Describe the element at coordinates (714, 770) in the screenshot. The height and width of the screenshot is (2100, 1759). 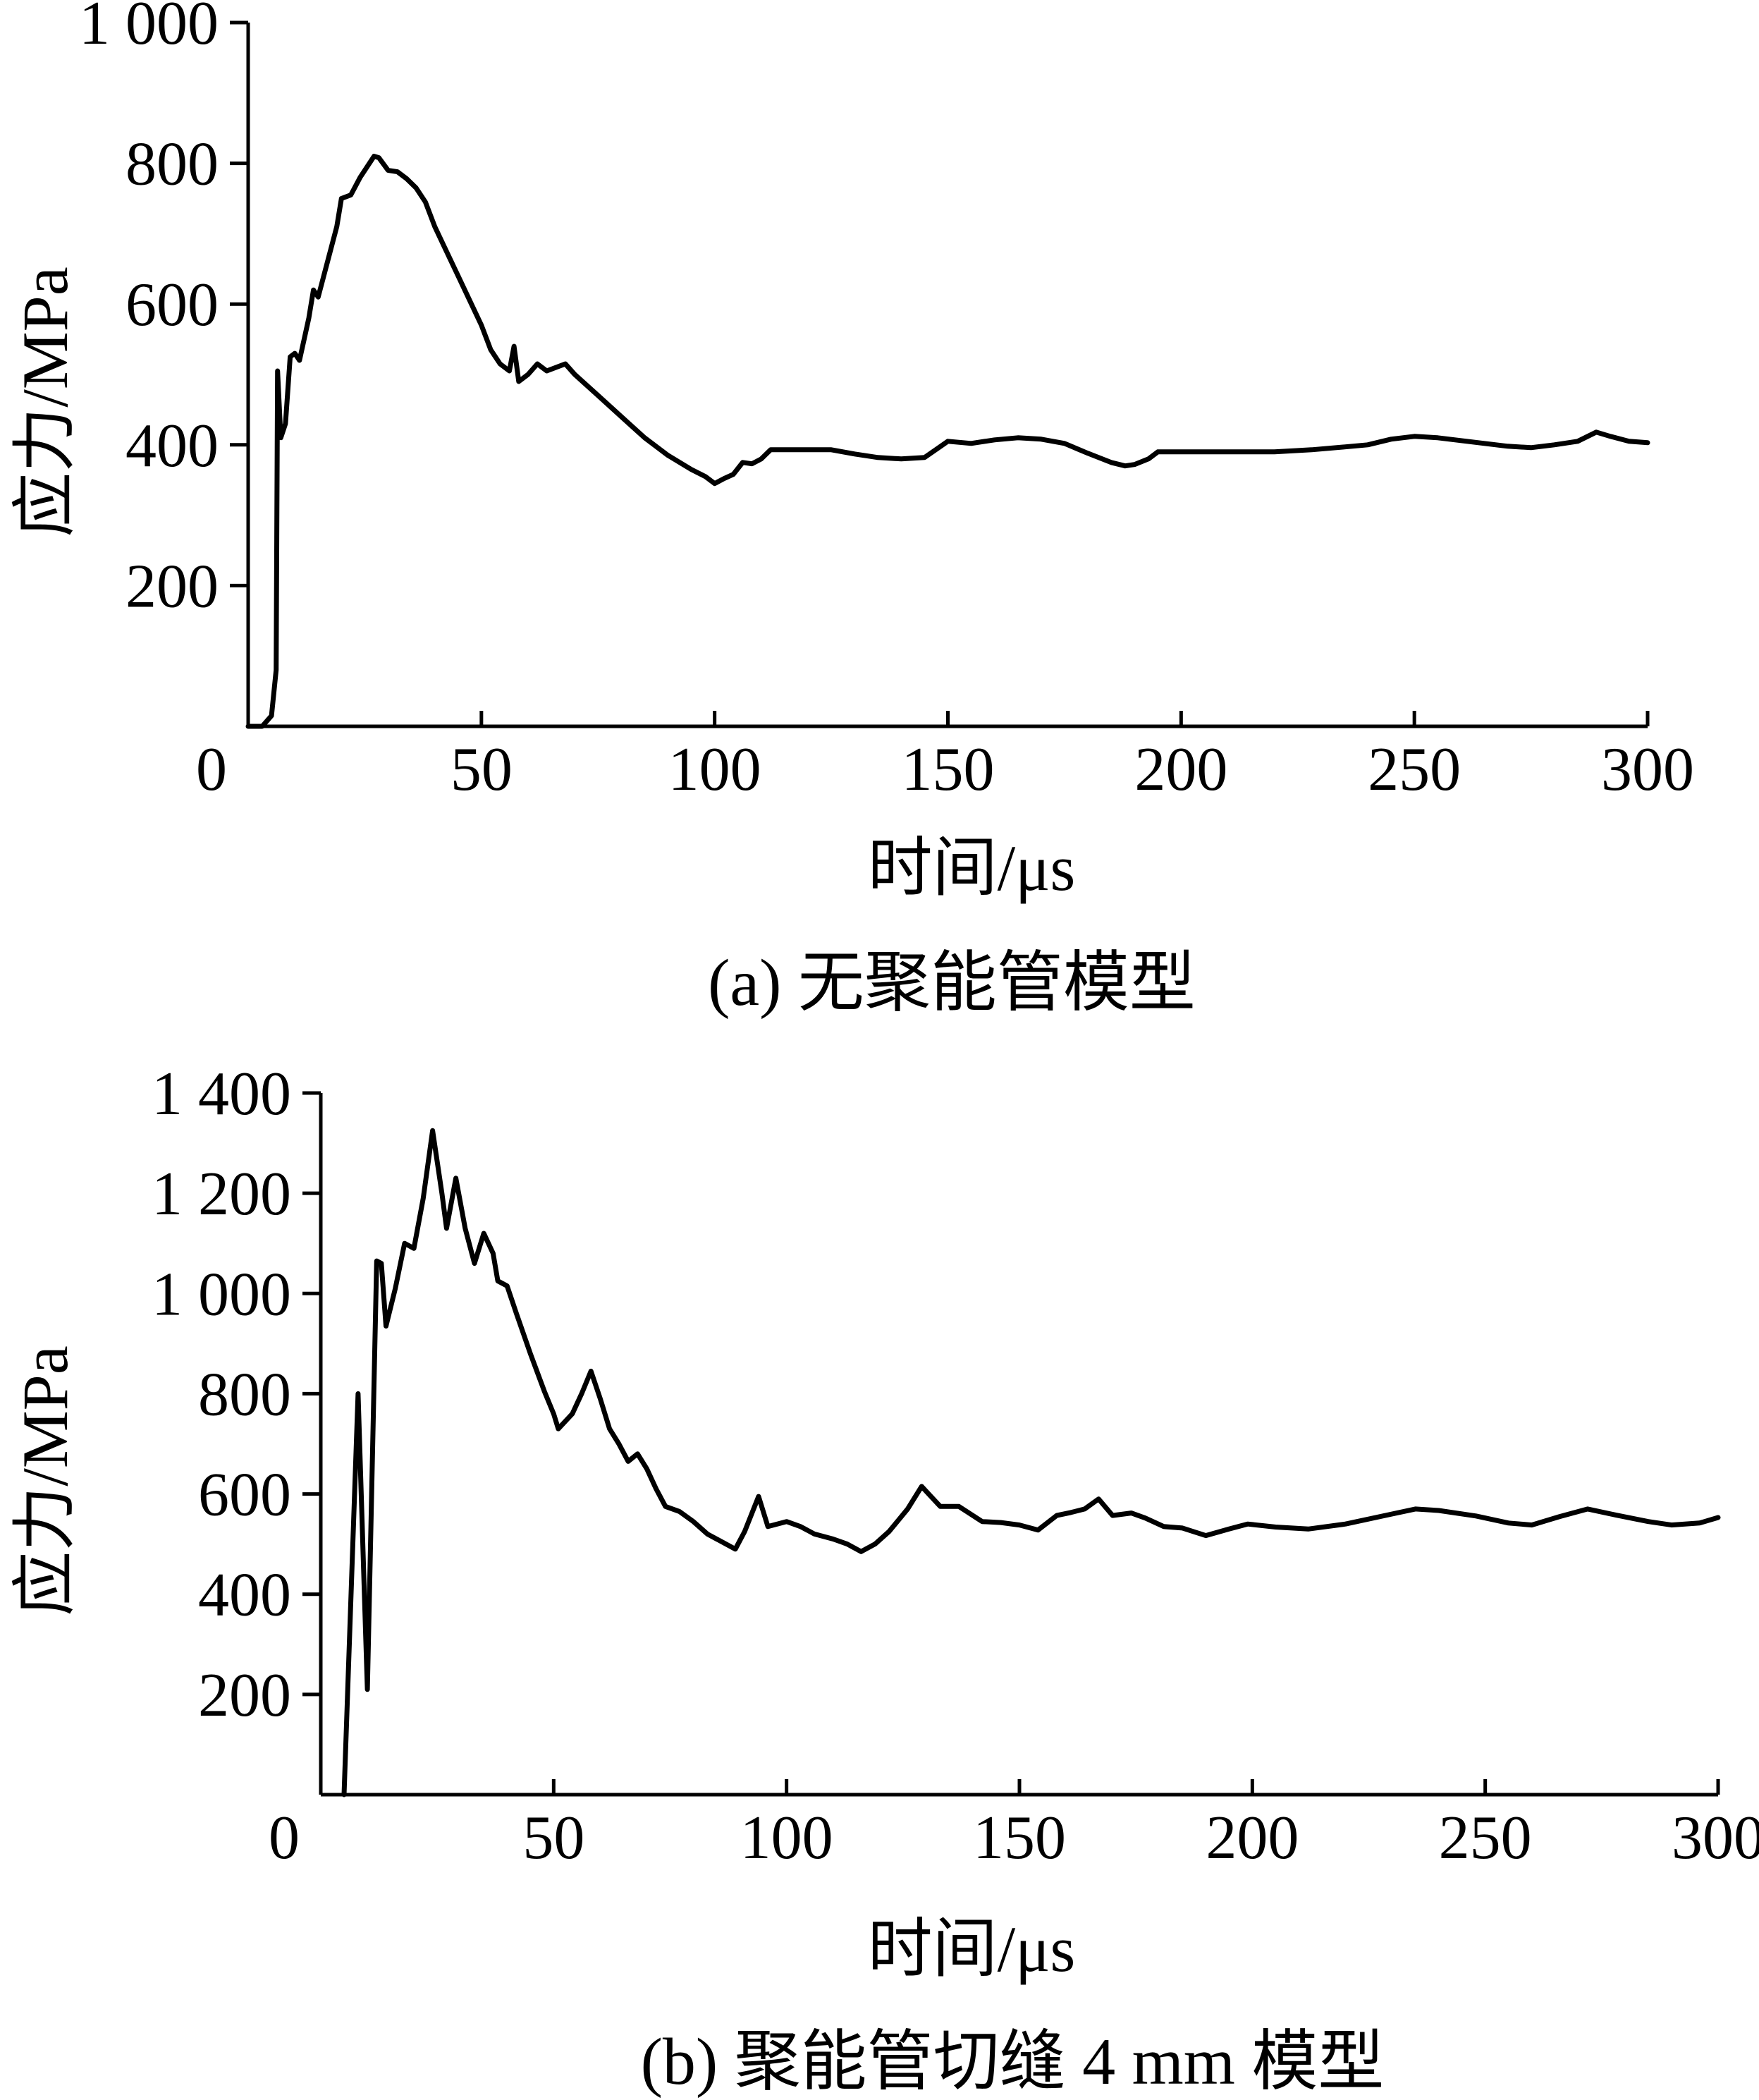
I see `chart-a-x-tick-label: 100` at that location.